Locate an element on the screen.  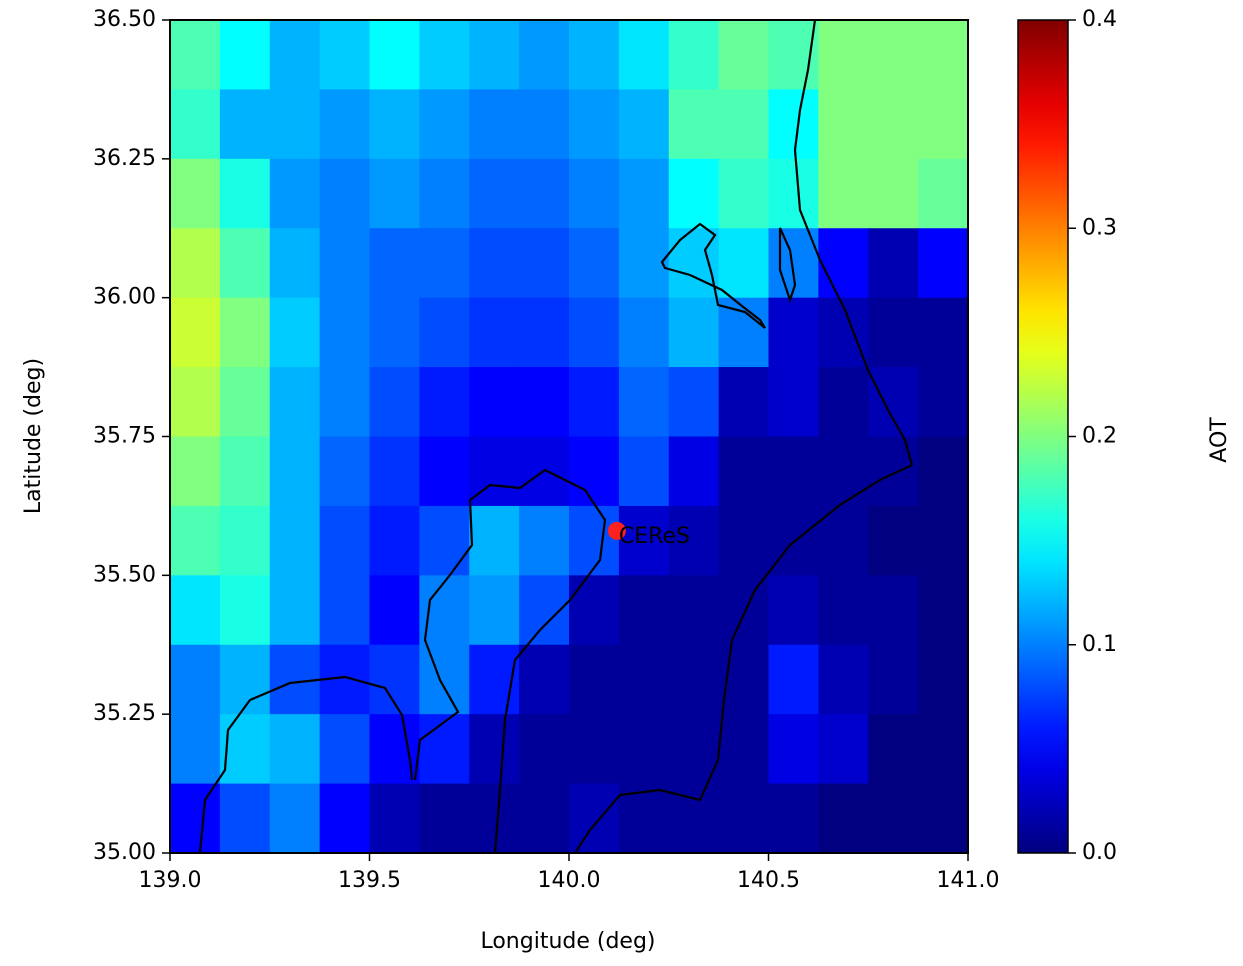
colorbar-tick-label: 0.4 is located at coordinates (1099, 19).